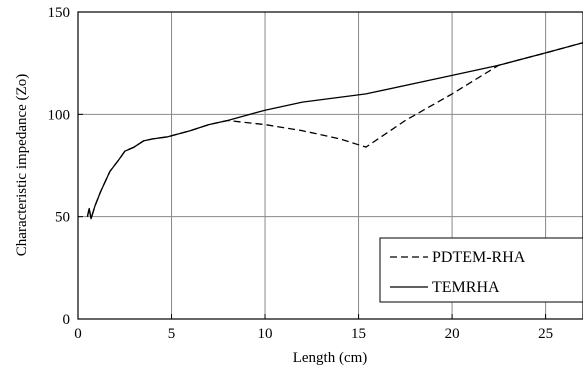 The height and width of the screenshot is (376, 583). I want to click on legend-label-pdtem-rha: PDTEM-RHA, so click(479, 257).